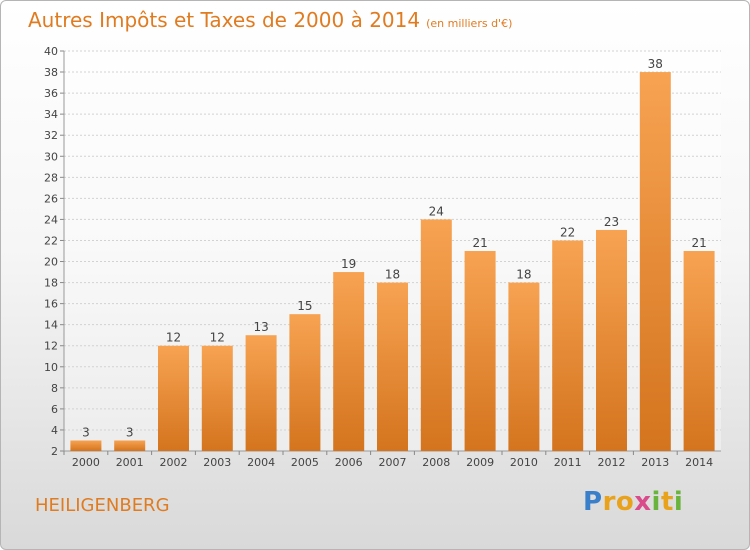 This screenshot has width=750, height=550. What do you see at coordinates (480, 462) in the screenshot?
I see `x-tick-label: 2009` at bounding box center [480, 462].